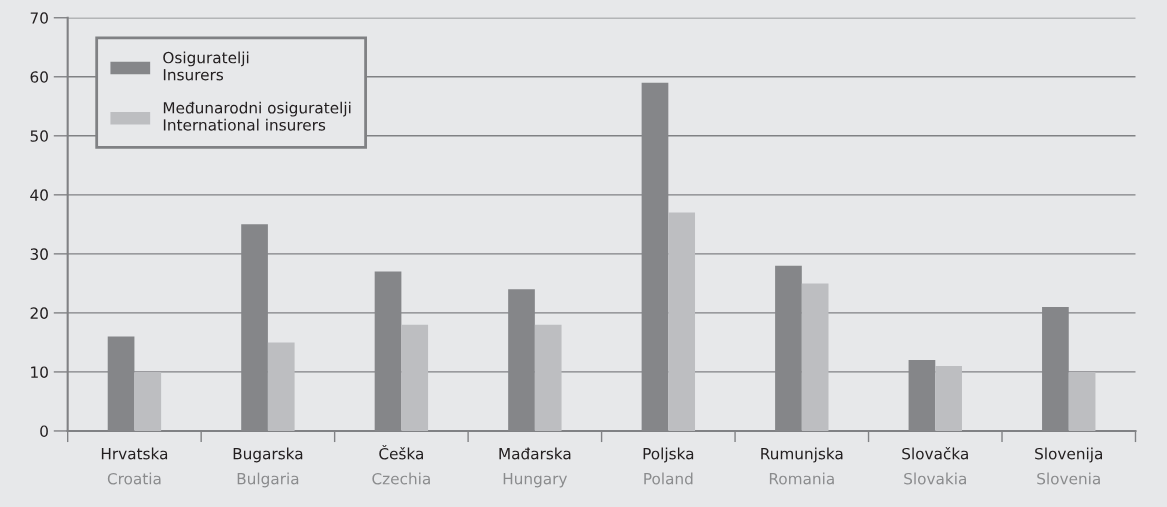 Image resolution: width=1167 pixels, height=507 pixels. I want to click on category-label: Mađarska Hungary, so click(535, 467).